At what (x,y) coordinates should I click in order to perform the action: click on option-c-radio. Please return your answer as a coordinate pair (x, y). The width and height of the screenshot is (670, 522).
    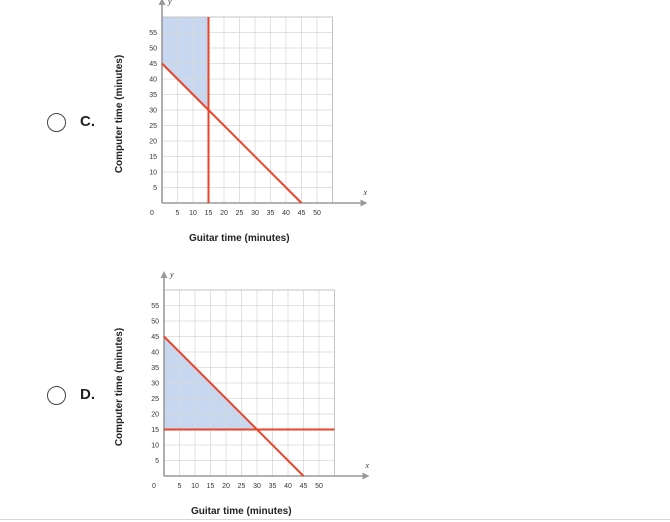
    Looking at the image, I should click on (56, 122).